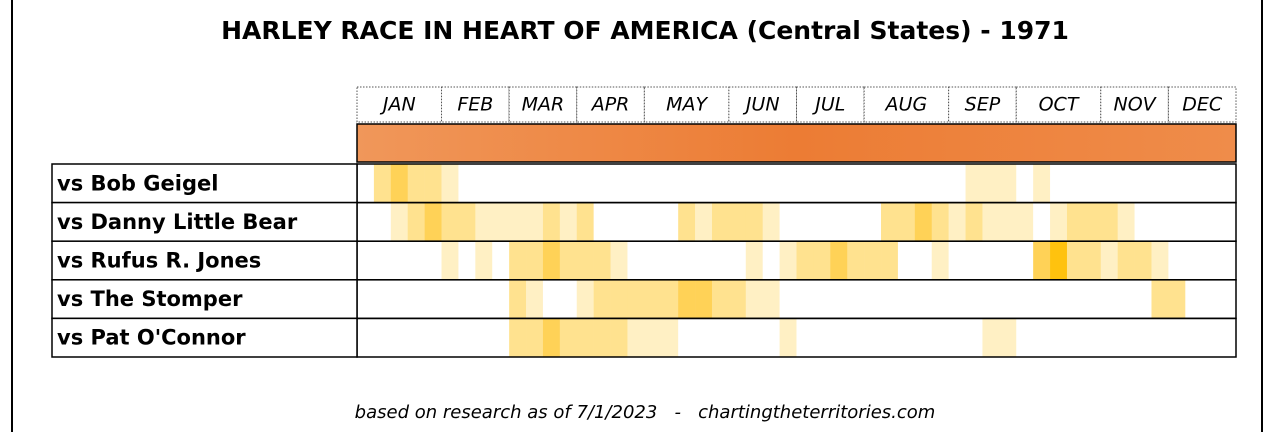  Describe the element at coordinates (983, 105) in the screenshot. I see `month-label: SEP` at that location.